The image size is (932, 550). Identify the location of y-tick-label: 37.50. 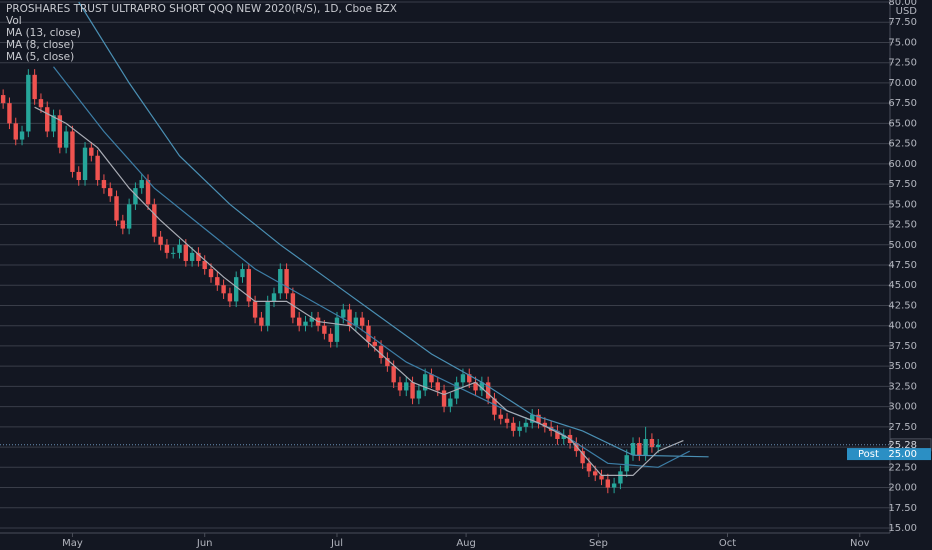
(902, 346).